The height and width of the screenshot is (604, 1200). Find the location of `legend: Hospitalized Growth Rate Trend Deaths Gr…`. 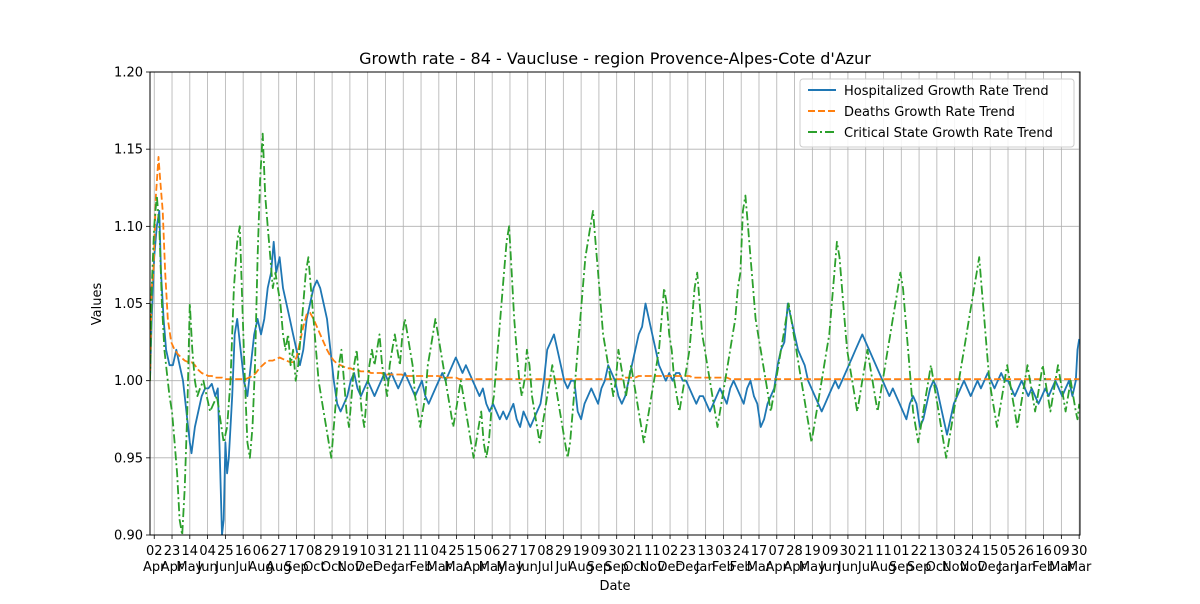

legend: Hospitalized Growth Rate Trend Deaths Gr… is located at coordinates (937, 113).